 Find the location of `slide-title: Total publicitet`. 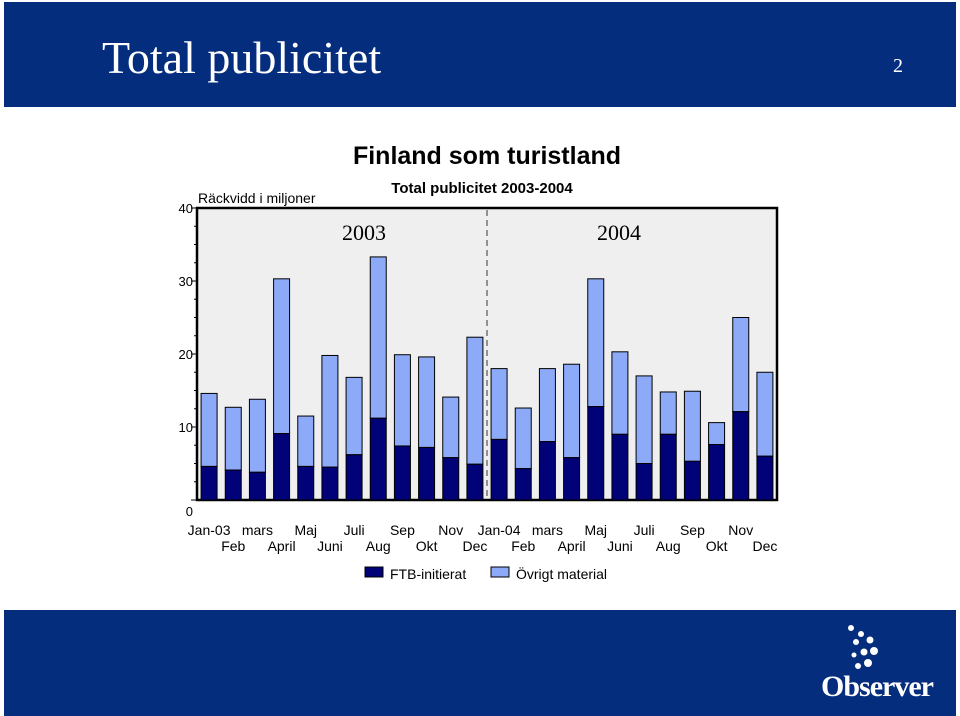

slide-title: Total publicitet is located at coordinates (242, 57).